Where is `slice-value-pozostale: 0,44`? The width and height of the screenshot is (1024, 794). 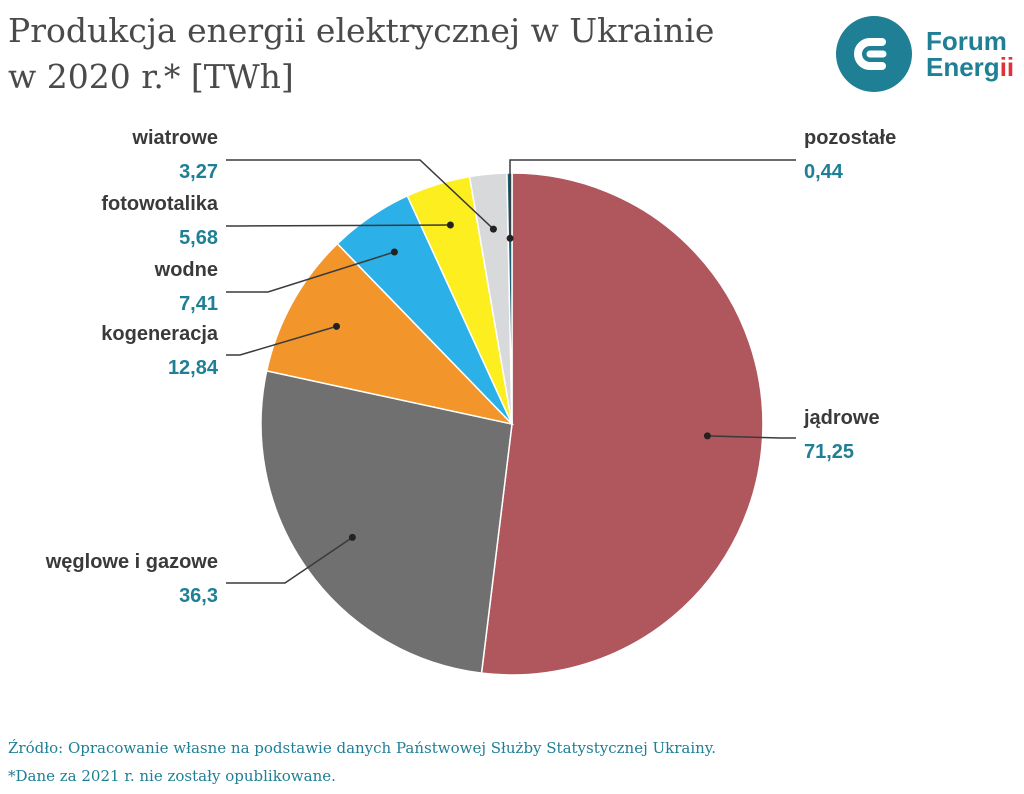 slice-value-pozostale: 0,44 is located at coordinates (824, 172).